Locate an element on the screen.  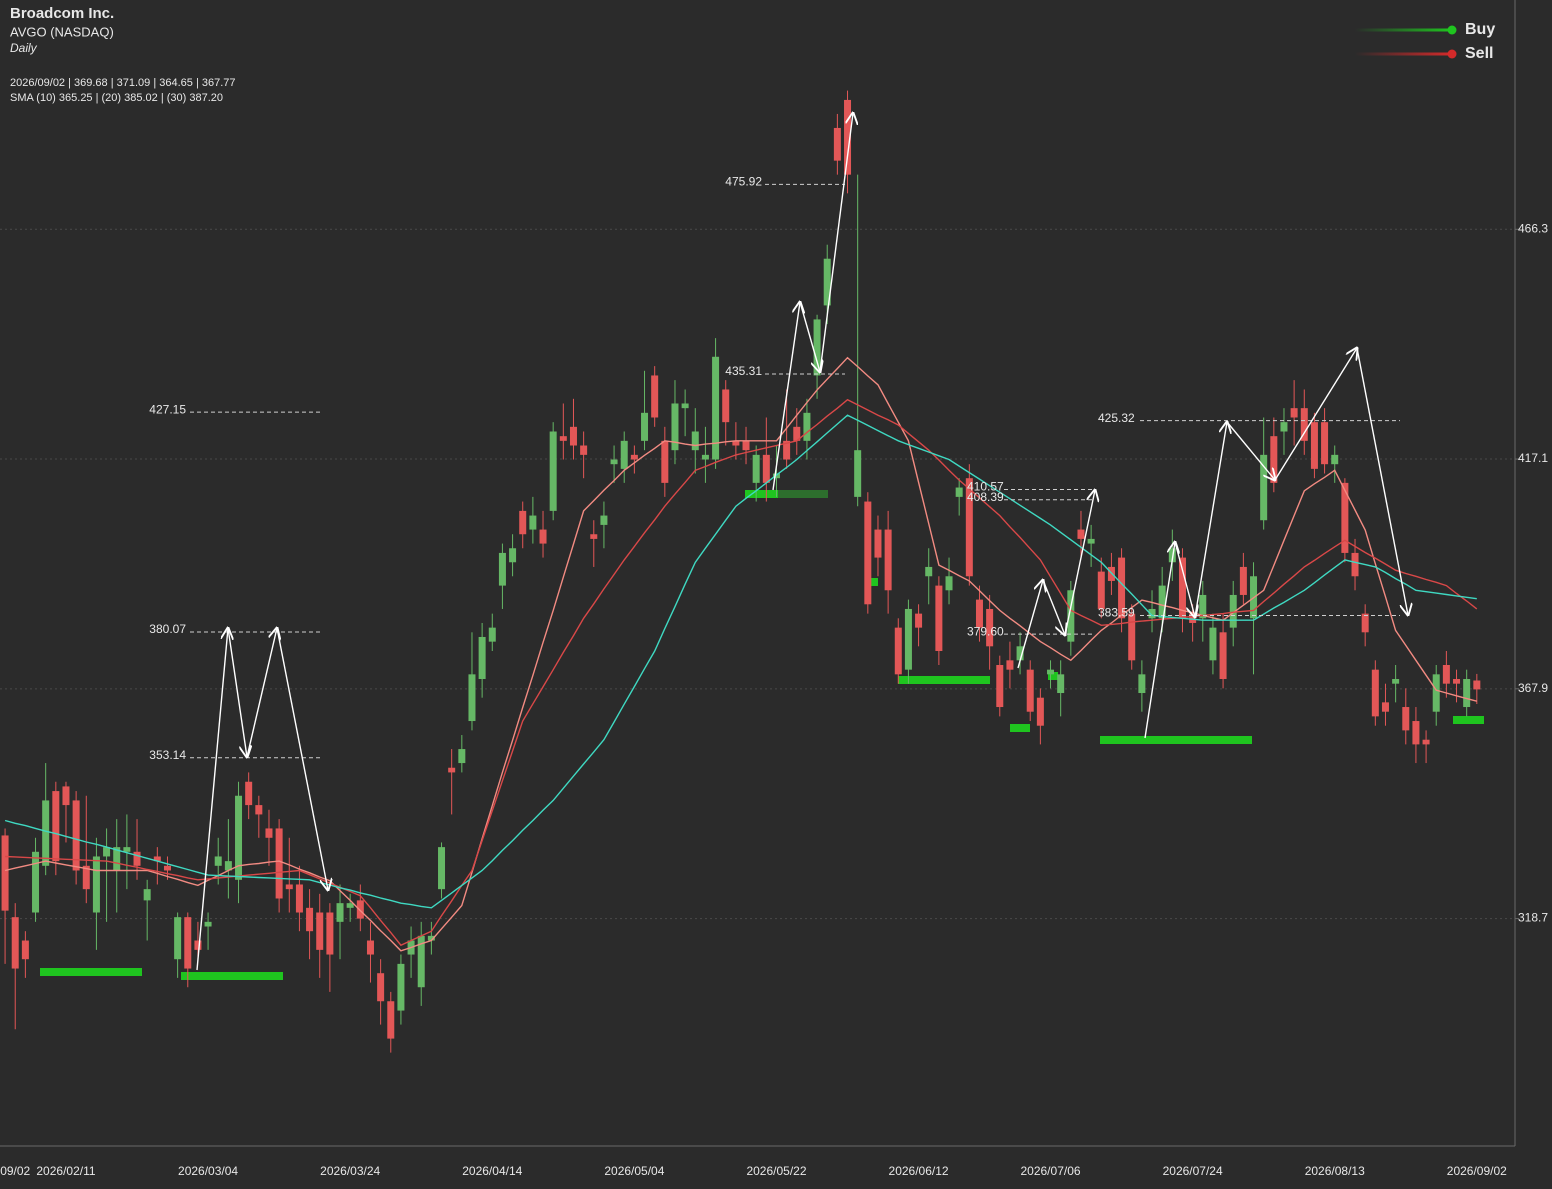
x-tick-label: 09/02 is located at coordinates (15, 1171).